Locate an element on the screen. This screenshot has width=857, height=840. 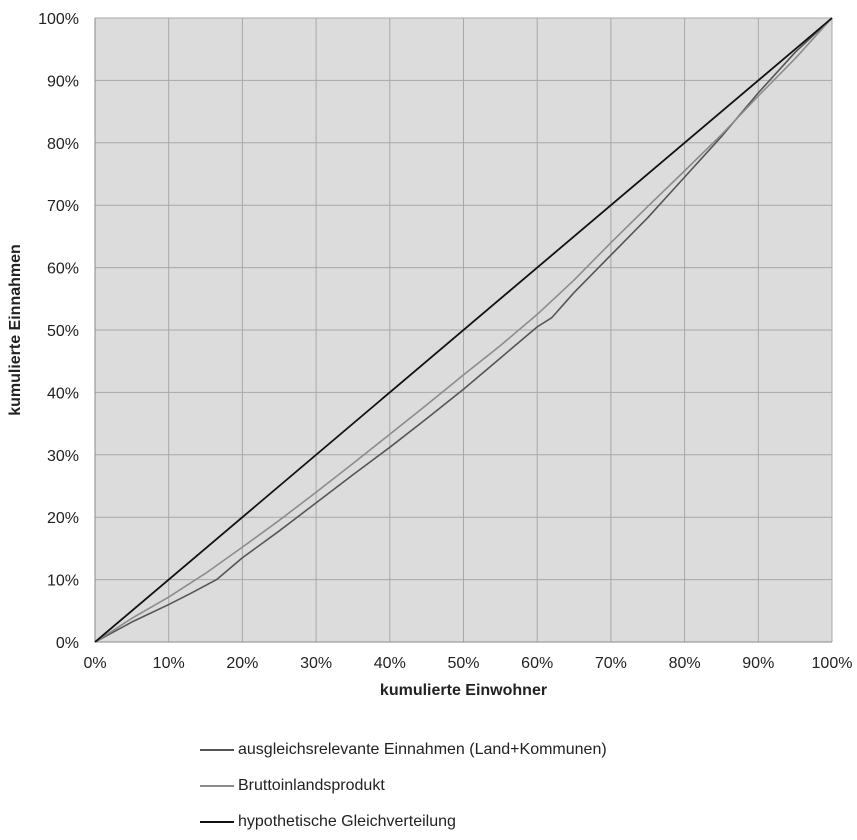
legend-item-gleichverteilung: hypothetische Gleichverteilung is located at coordinates (500, 822).